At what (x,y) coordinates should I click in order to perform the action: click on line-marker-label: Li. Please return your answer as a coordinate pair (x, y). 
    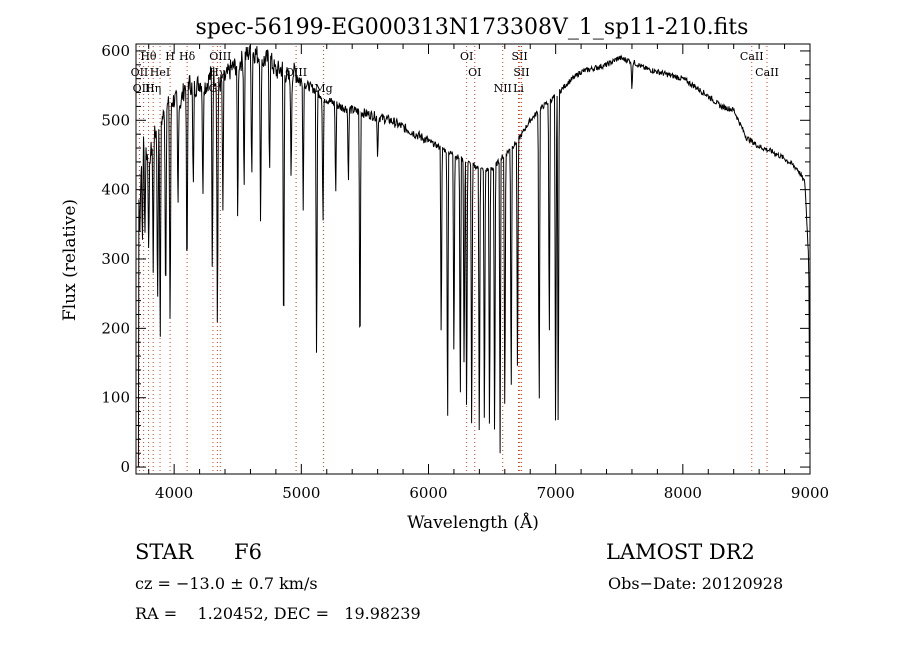
    Looking at the image, I should click on (518, 88).